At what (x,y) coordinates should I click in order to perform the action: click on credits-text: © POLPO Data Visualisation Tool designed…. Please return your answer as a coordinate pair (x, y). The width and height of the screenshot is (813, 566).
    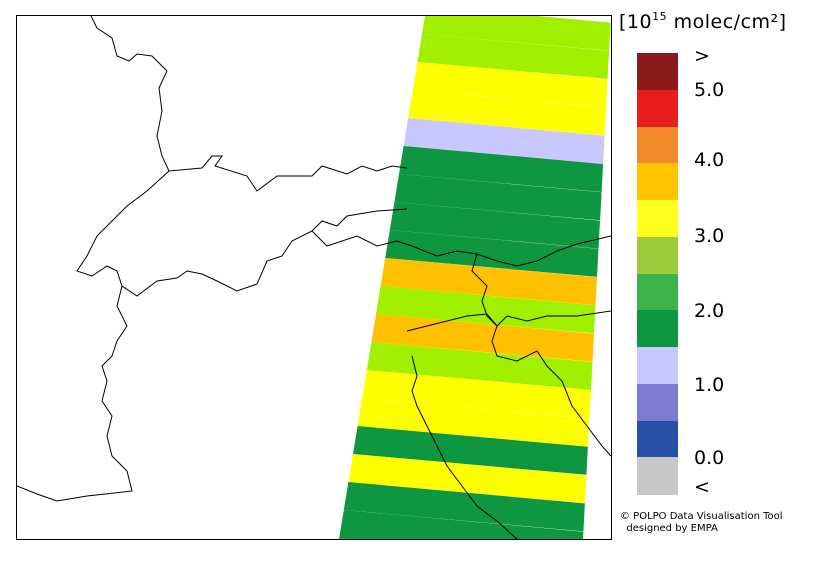
    Looking at the image, I should click on (701, 522).